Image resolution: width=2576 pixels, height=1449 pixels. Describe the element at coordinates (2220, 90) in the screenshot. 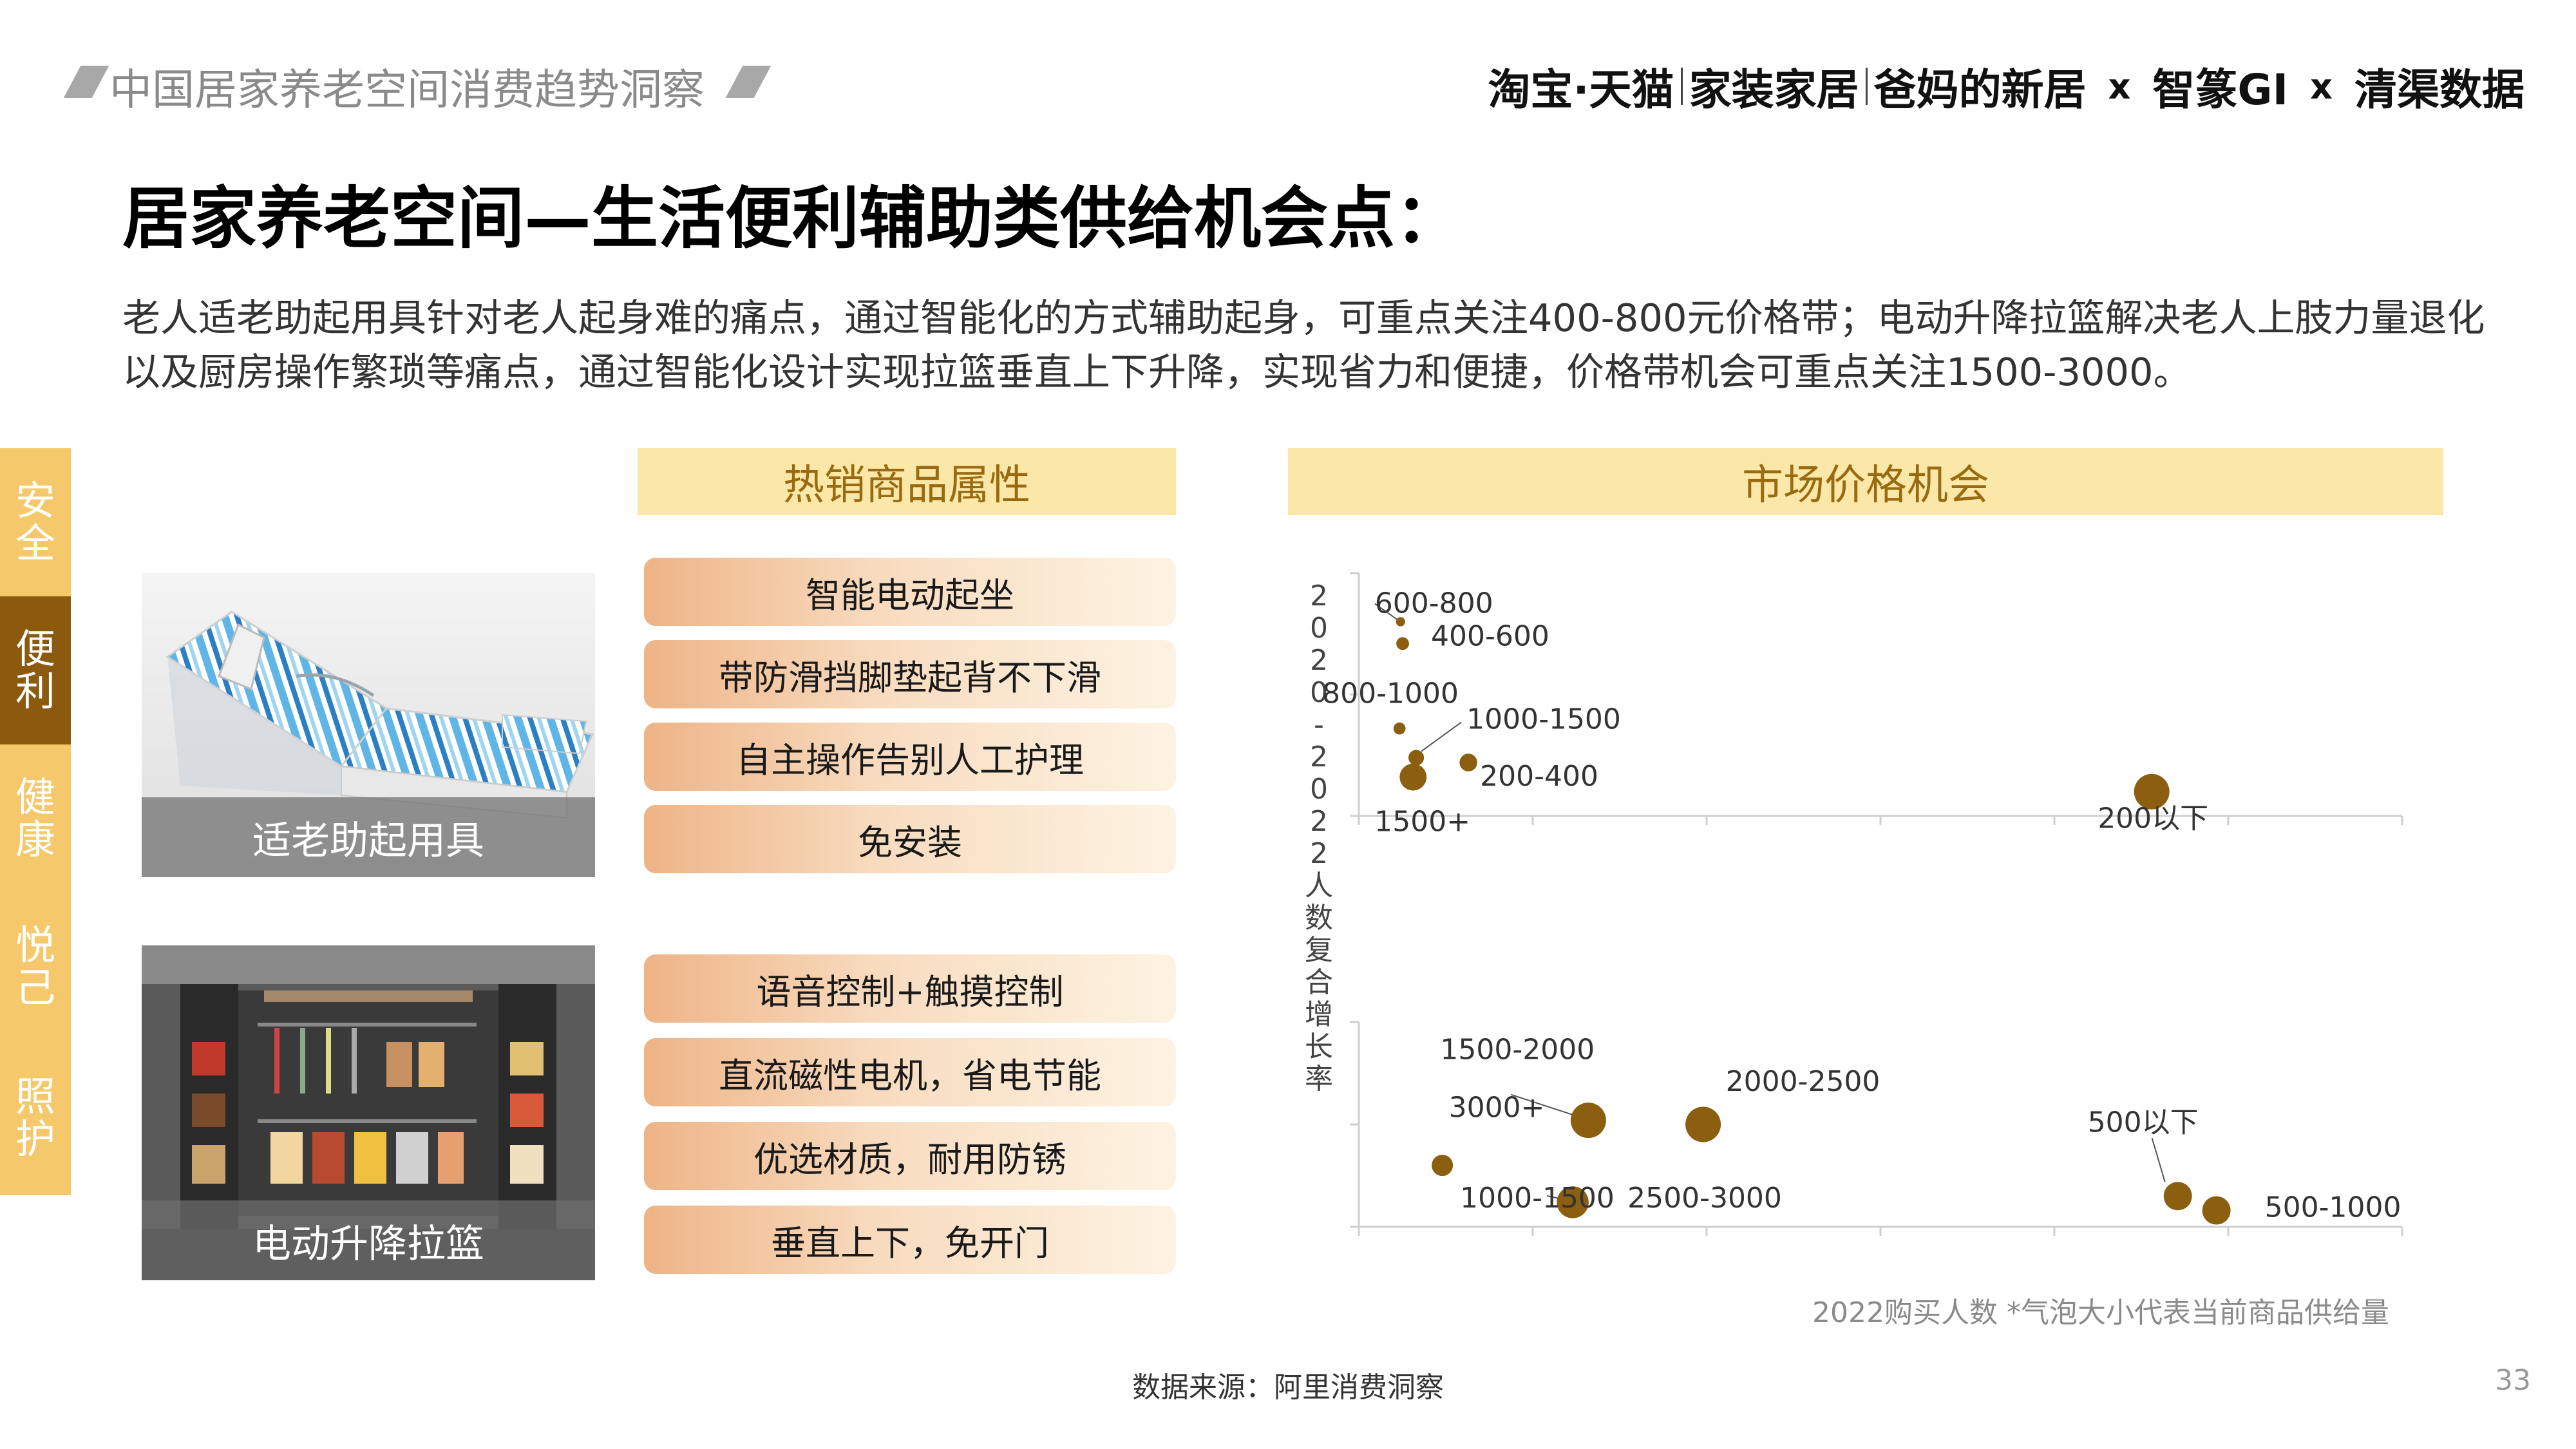

I see `brand-zhizhuan: 智篆GI` at that location.